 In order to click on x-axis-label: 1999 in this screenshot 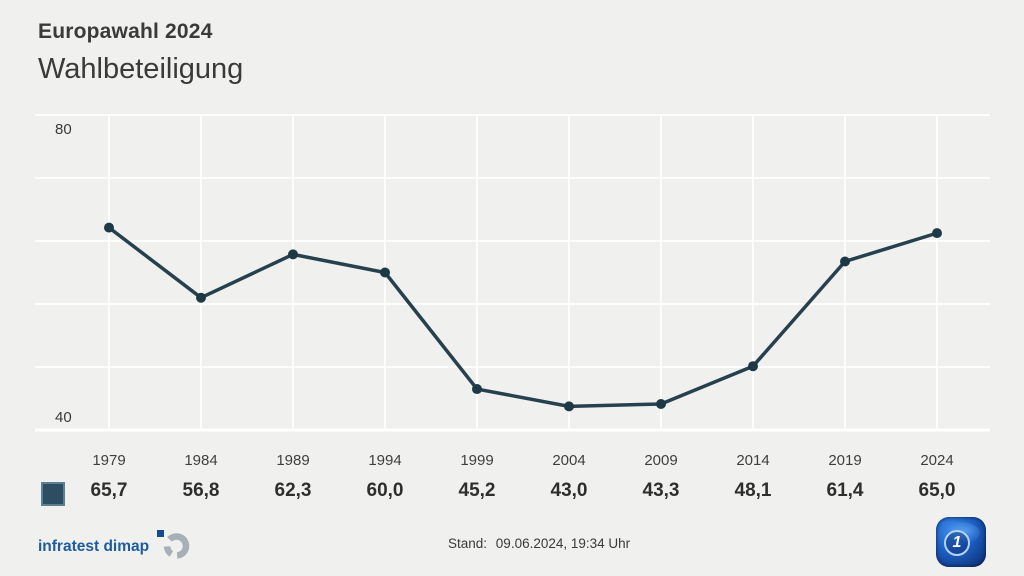, I will do `click(477, 460)`.